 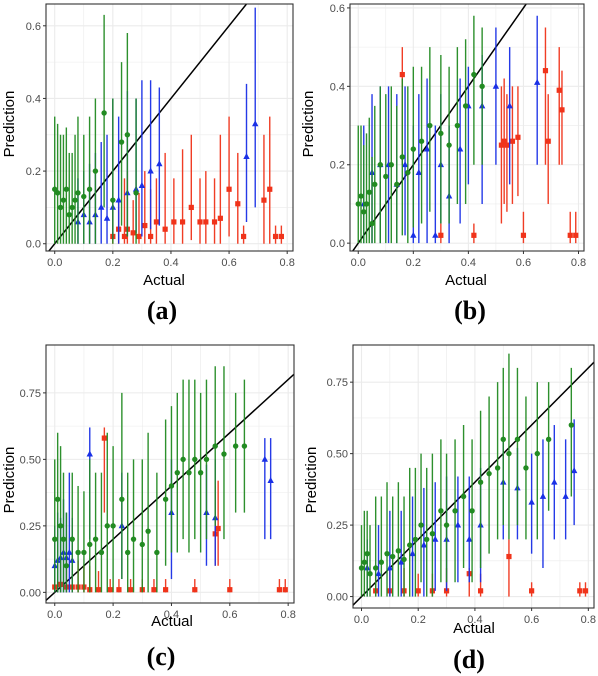 What do you see at coordinates (474, 628) in the screenshot?
I see `panel-d-x-axis-title: Actual` at bounding box center [474, 628].